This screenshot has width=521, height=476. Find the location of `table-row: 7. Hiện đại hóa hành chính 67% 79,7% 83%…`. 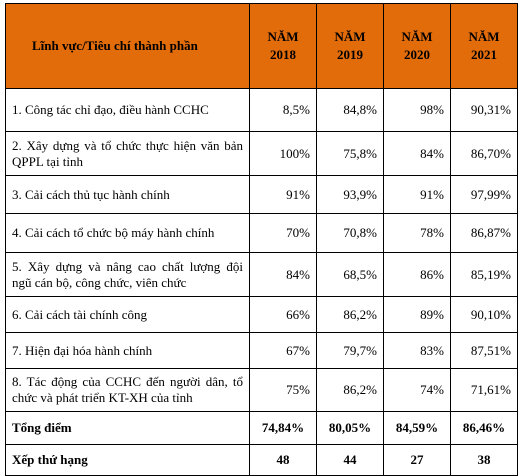

table-row: 7. Hiện đại hóa hành chính 67% 79,7% 83%… is located at coordinates (261, 350).